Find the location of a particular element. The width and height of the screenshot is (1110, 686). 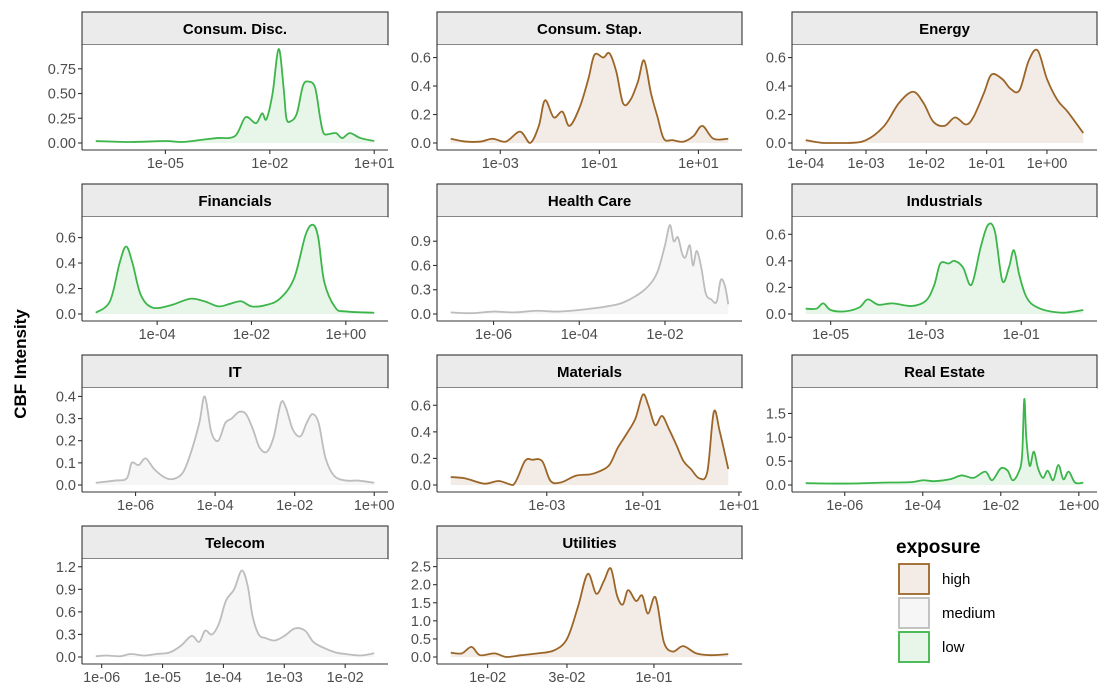

facet-financials: Financials 0.0 0.2 0.4 0.6 1e-04 1e-02 1e+00 is located at coordinates (222, 263).